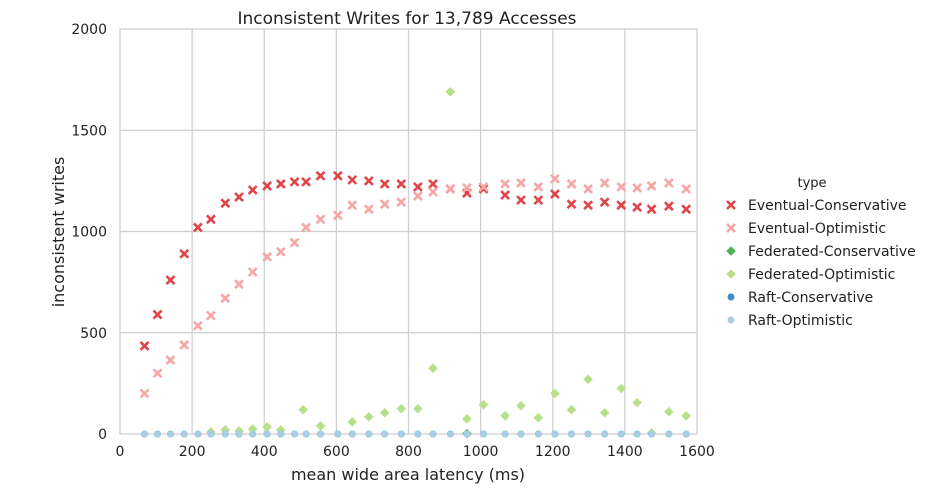 Image resolution: width=934 pixels, height=504 pixels. What do you see at coordinates (817, 229) in the screenshot?
I see `legend-label: Eventual-Optimistic` at bounding box center [817, 229].